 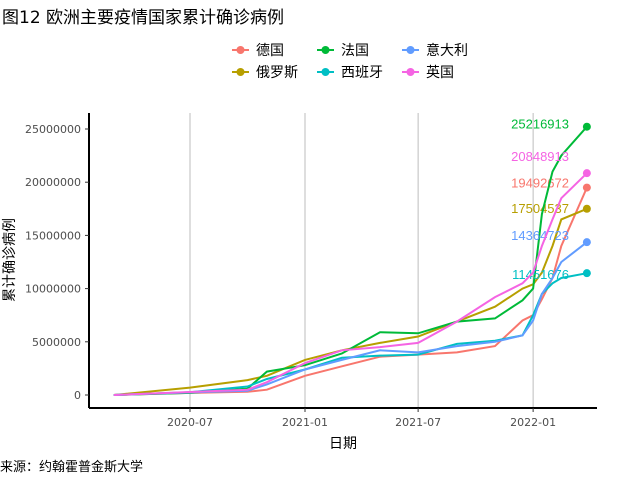 What do you see at coordinates (447, 50) in the screenshot?
I see `legend-label: 意大利` at bounding box center [447, 50].